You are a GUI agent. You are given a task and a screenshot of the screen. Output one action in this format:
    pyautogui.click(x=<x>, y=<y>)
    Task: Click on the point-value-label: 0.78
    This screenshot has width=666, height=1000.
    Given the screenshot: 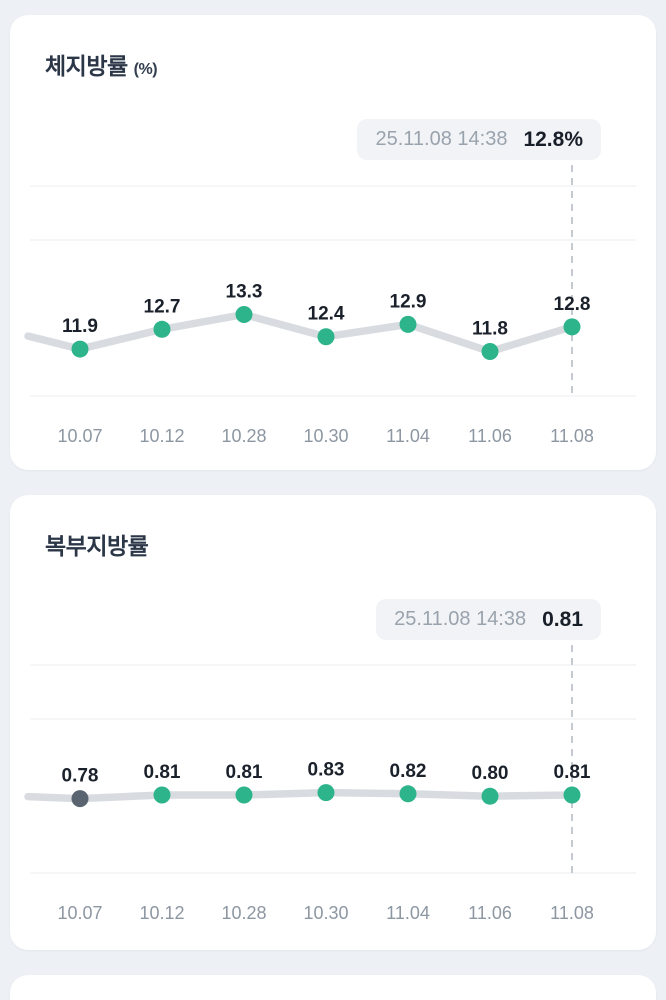 What is the action you would take?
    pyautogui.click(x=80, y=776)
    